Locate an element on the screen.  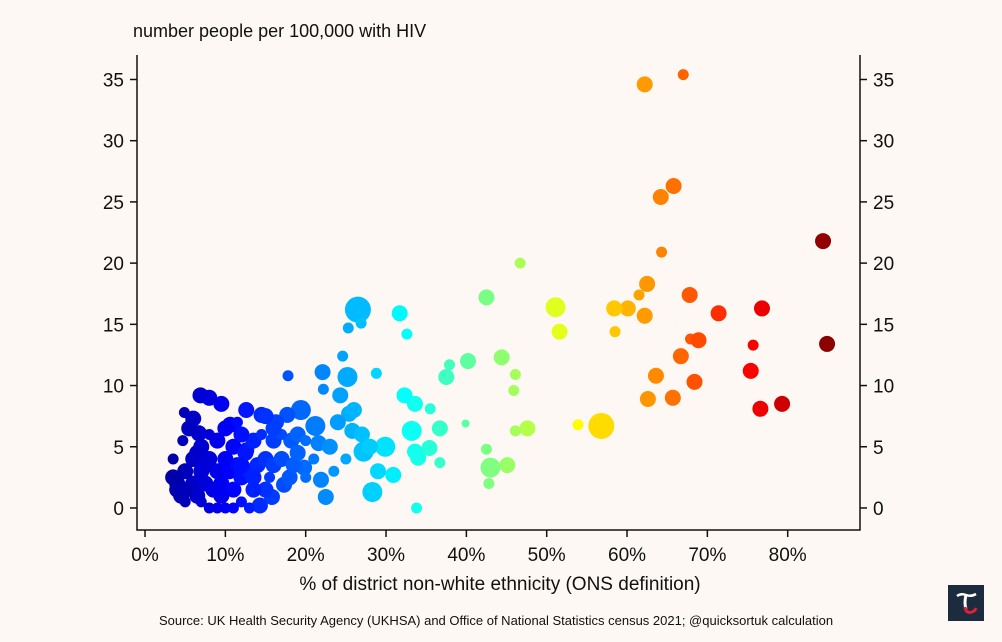
y-tick-label-left: 10 is located at coordinates (113, 387).